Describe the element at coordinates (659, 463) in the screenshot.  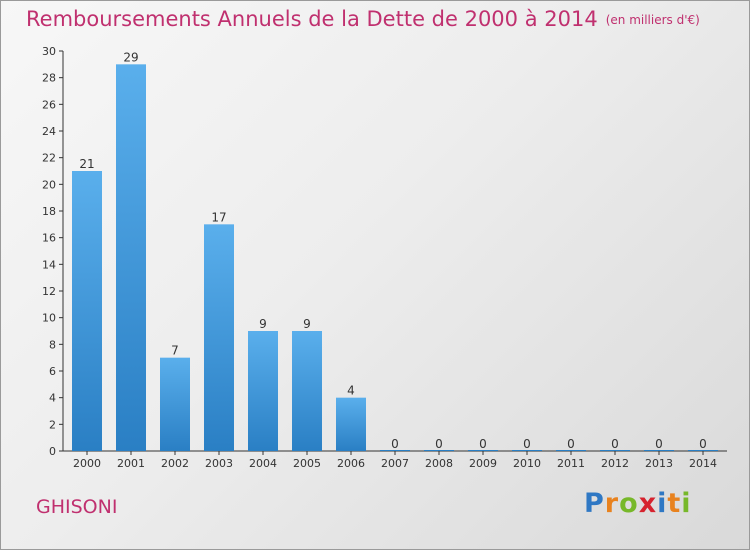
I see `x-tick-label: 2013` at that location.